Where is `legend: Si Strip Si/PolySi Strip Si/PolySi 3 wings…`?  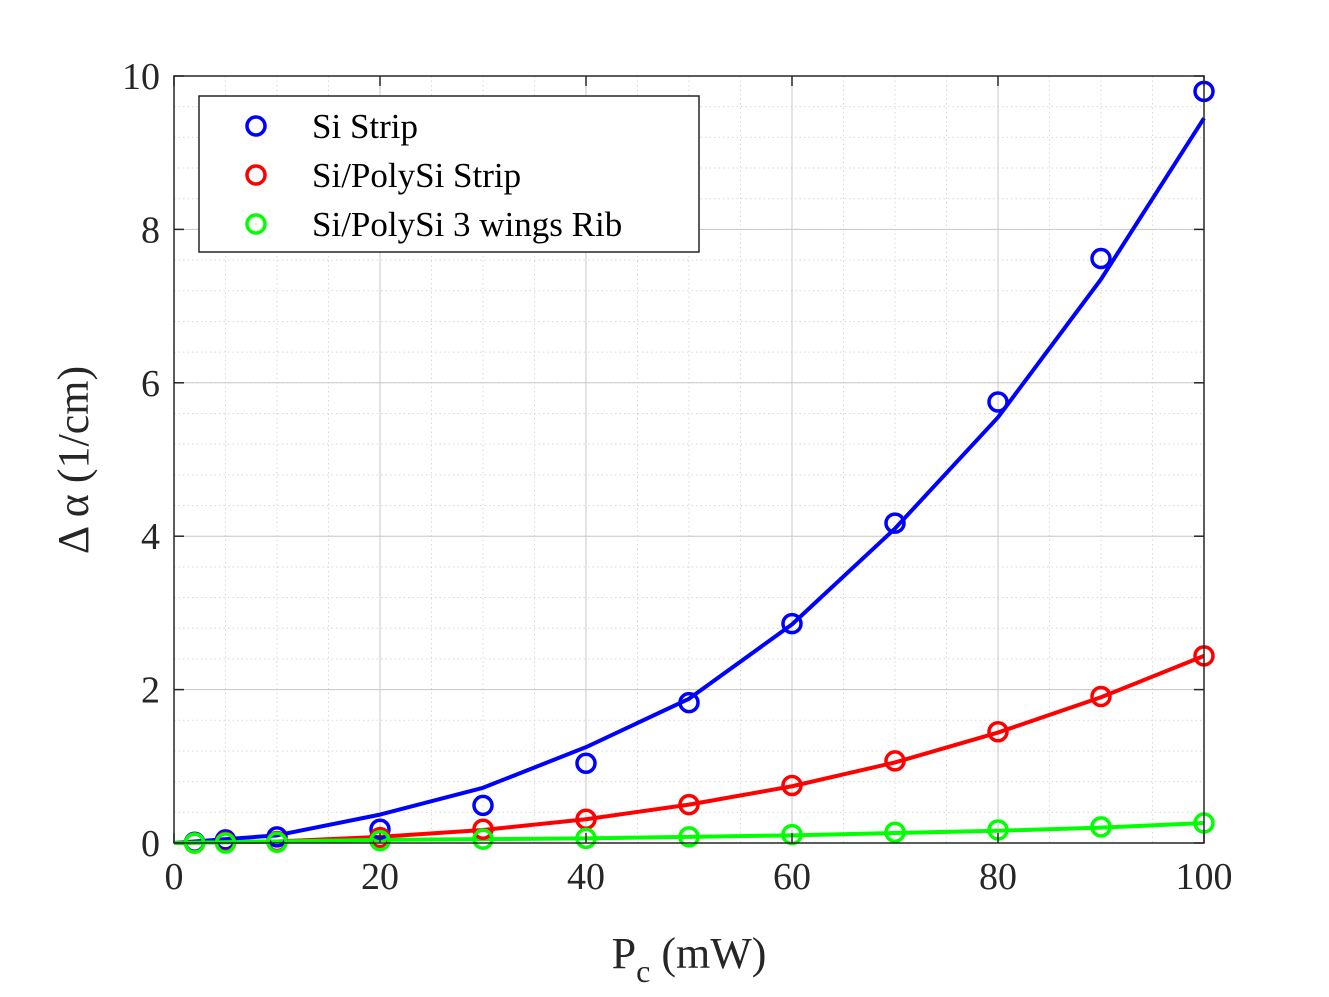
legend: Si Strip Si/PolySi Strip Si/PolySi 3 wings… is located at coordinates (449, 174).